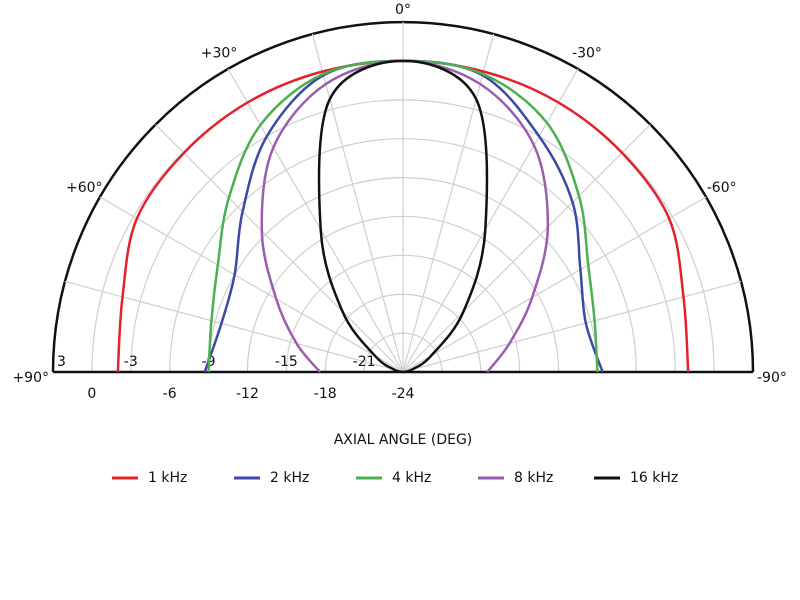 The height and width of the screenshot is (600, 800). What do you see at coordinates (411, 478) in the screenshot?
I see `legend-label: 4 kHz` at bounding box center [411, 478].